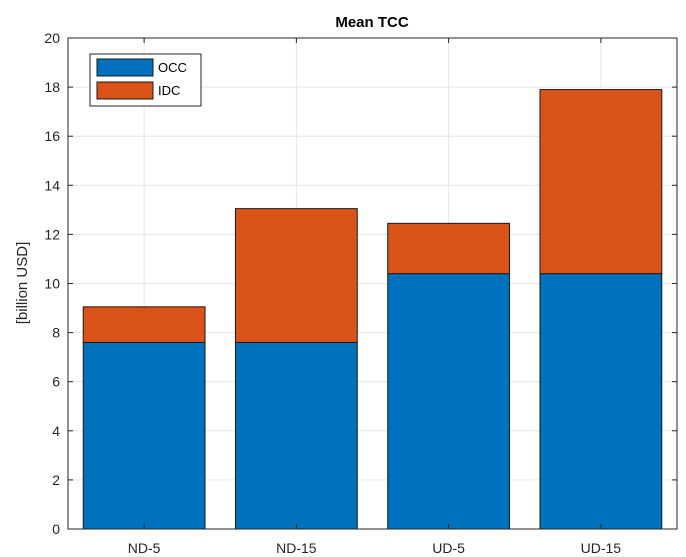  I want to click on y-tick-label: 16, so click(52, 136).